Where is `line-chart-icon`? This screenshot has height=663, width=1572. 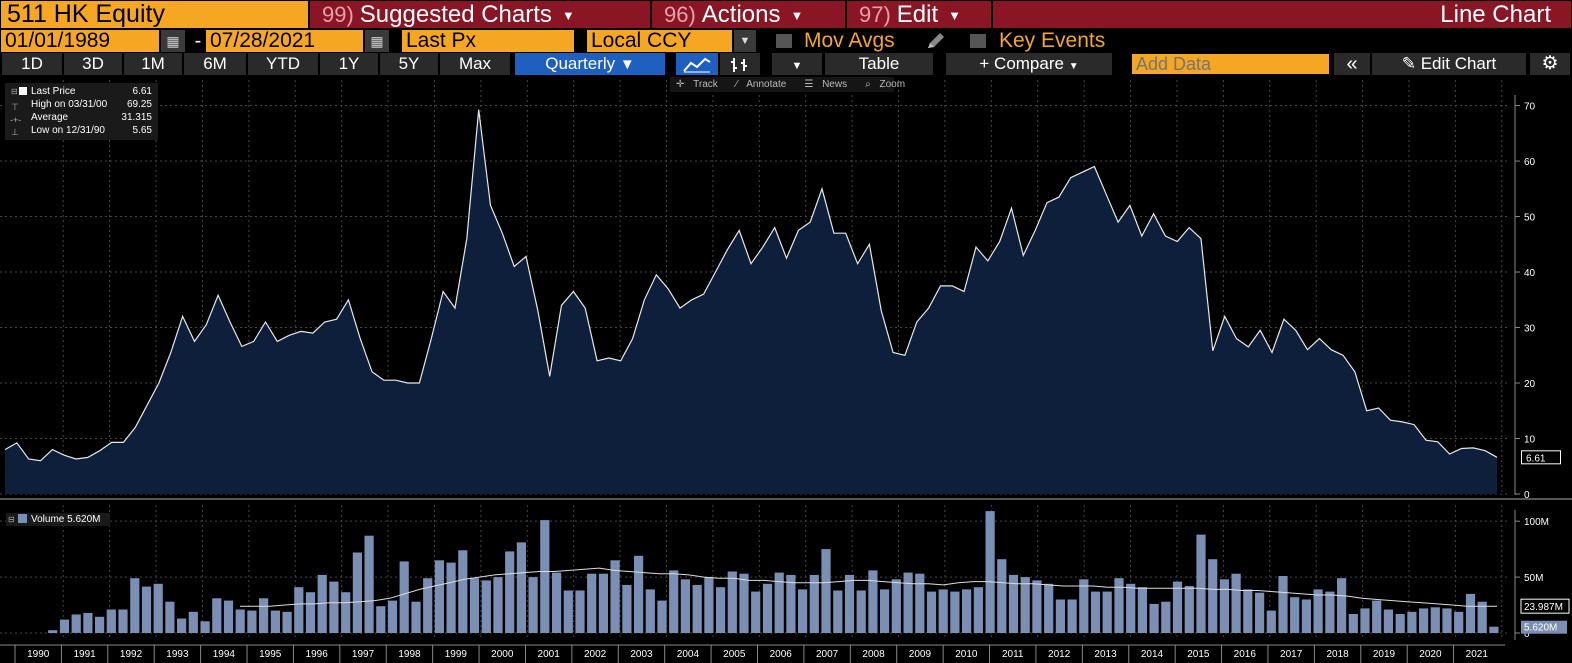
line-chart-icon is located at coordinates (697, 64).